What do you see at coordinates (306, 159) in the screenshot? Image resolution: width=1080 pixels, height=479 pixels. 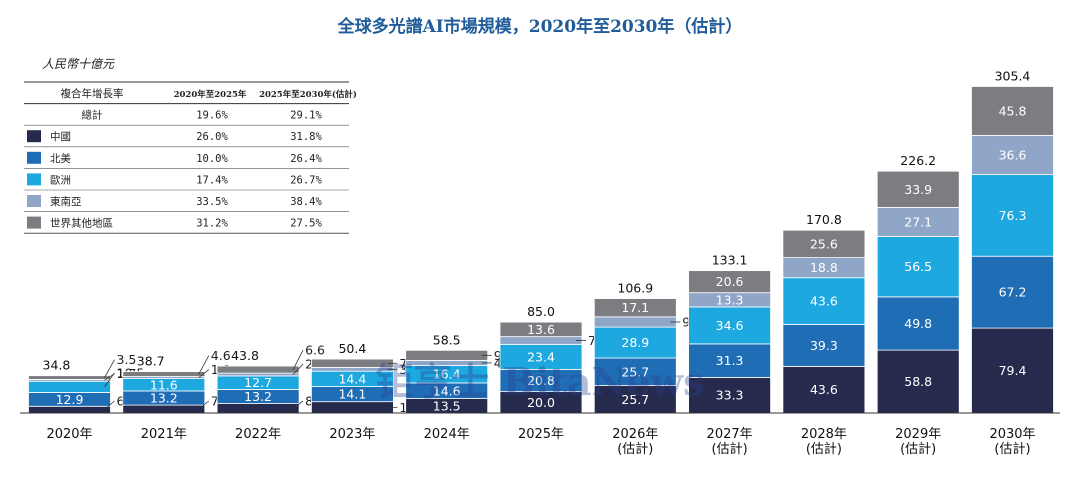 I see `cagr-value: 26.4%` at bounding box center [306, 159].